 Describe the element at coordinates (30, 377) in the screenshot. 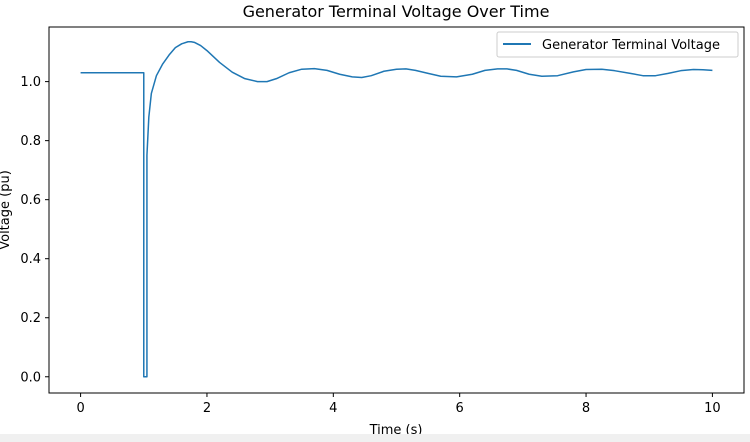

I see `y-tick-label: 0.0` at that location.